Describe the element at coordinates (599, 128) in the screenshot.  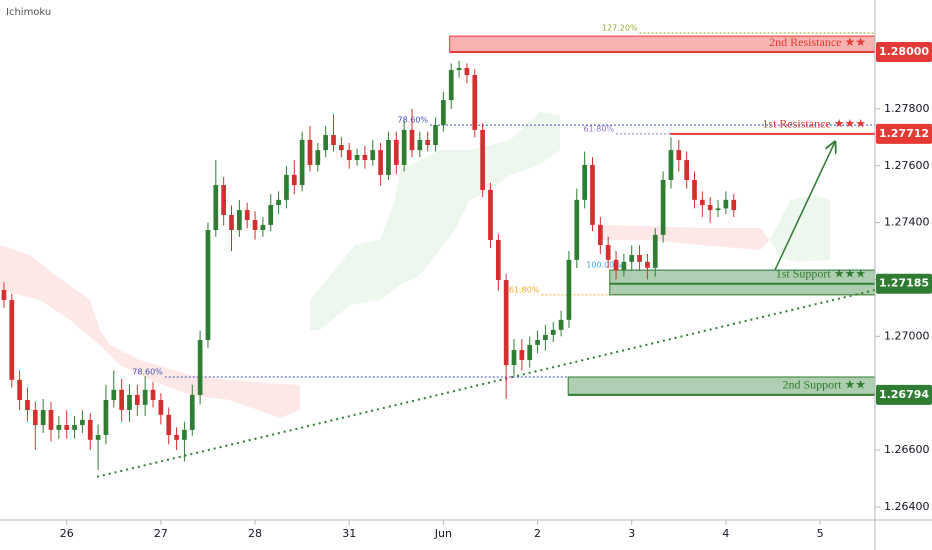
I see `fib-label: 61.80%` at that location.